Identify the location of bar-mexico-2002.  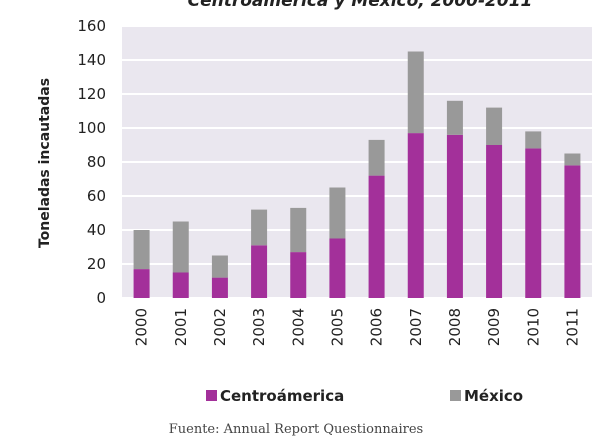
(219, 266).